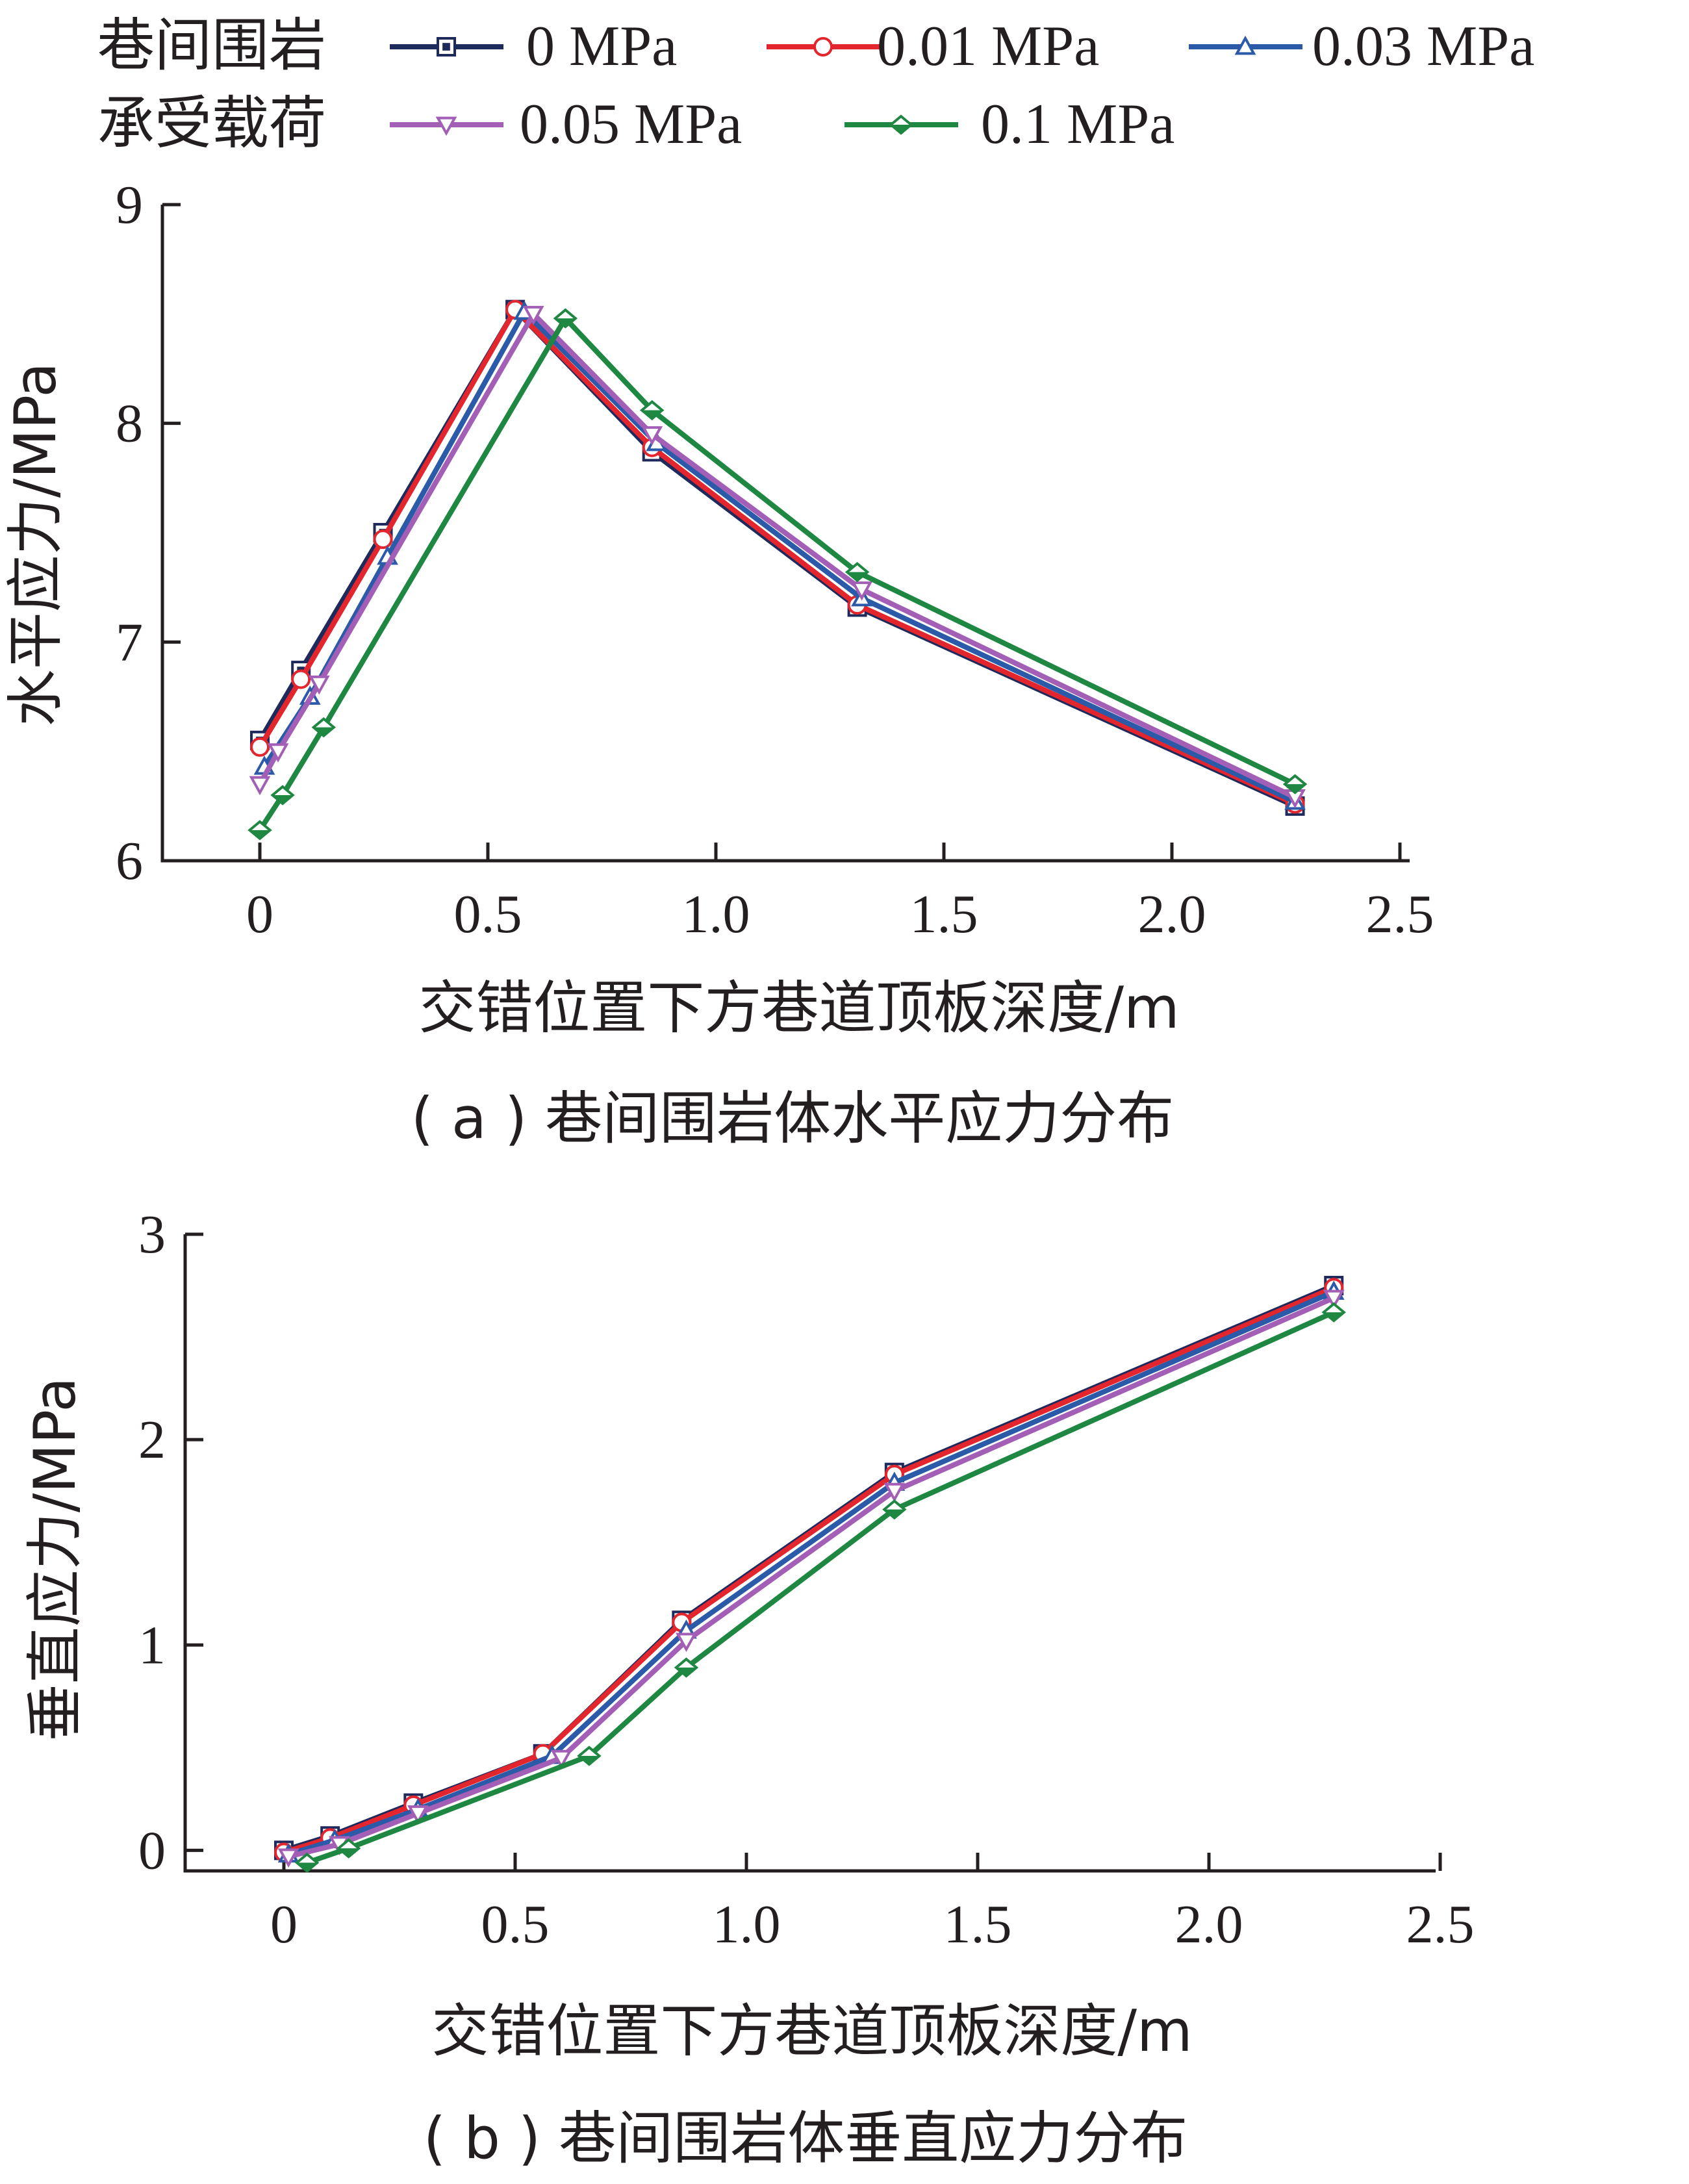 Image resolution: width=1689 pixels, height=2184 pixels. I want to click on y-tick-label: 2, so click(152, 1440).